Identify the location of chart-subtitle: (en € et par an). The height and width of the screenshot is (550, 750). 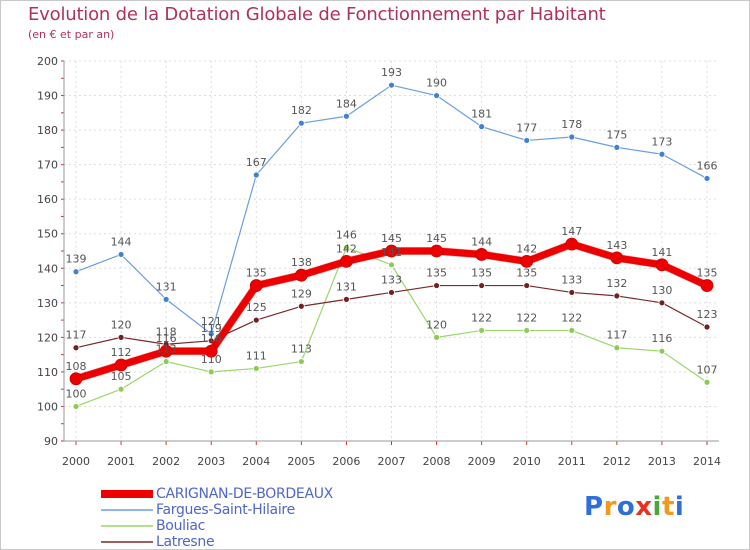
(71, 34).